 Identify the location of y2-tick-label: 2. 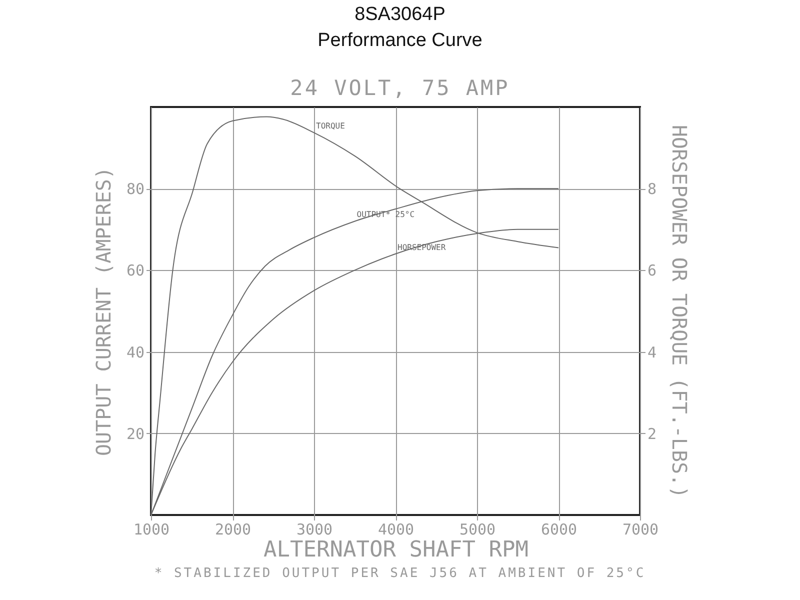
(652, 433).